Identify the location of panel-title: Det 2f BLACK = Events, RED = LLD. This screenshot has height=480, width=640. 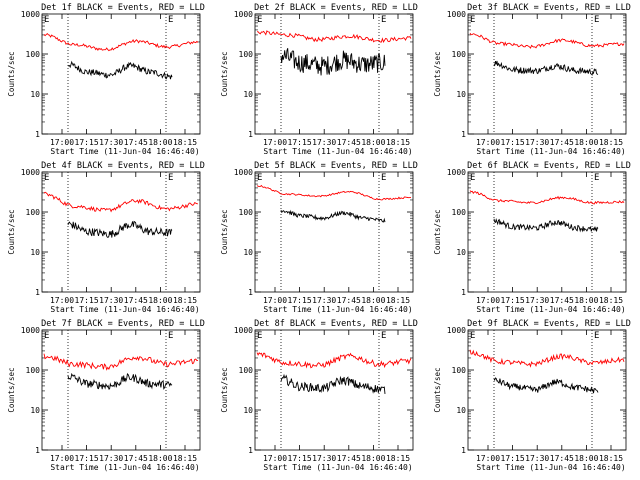
(336, 8).